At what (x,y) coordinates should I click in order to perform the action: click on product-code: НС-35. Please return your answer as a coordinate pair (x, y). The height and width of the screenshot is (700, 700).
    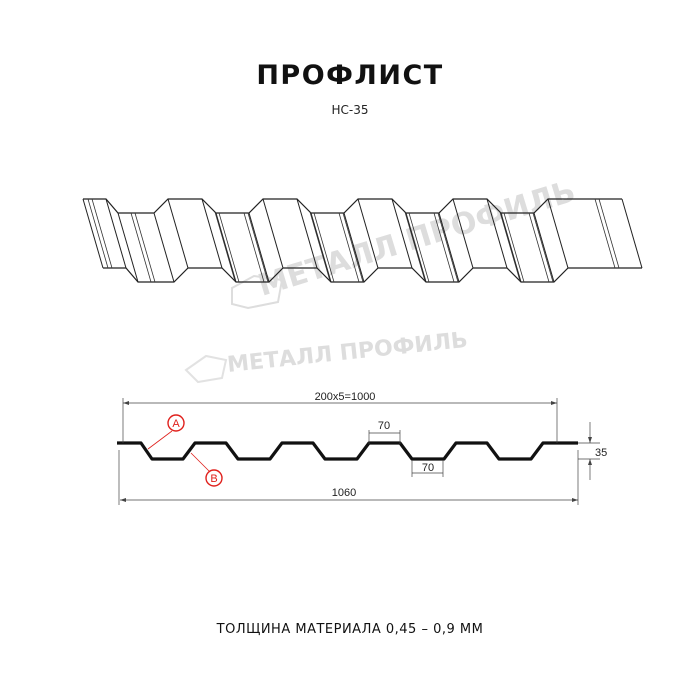
    Looking at the image, I should click on (350, 110).